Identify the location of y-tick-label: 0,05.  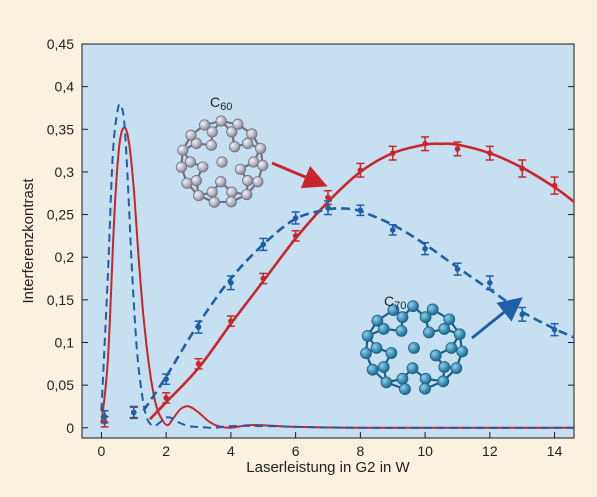
(60, 385).